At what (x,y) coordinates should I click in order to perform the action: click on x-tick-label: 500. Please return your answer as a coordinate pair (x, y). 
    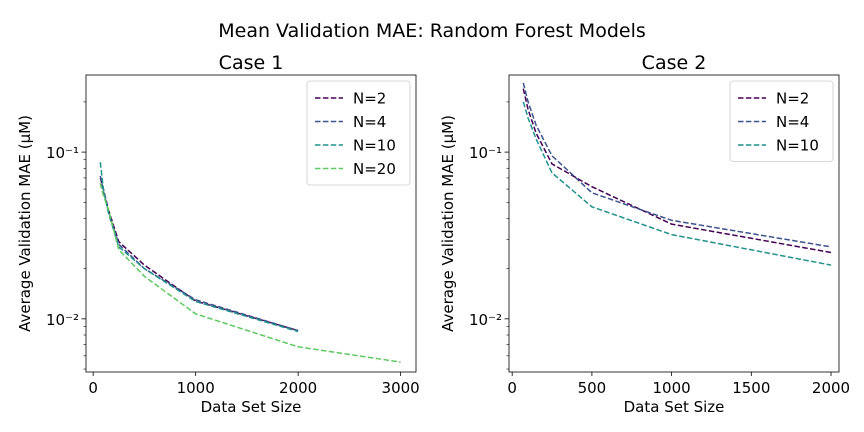
    Looking at the image, I should click on (592, 388).